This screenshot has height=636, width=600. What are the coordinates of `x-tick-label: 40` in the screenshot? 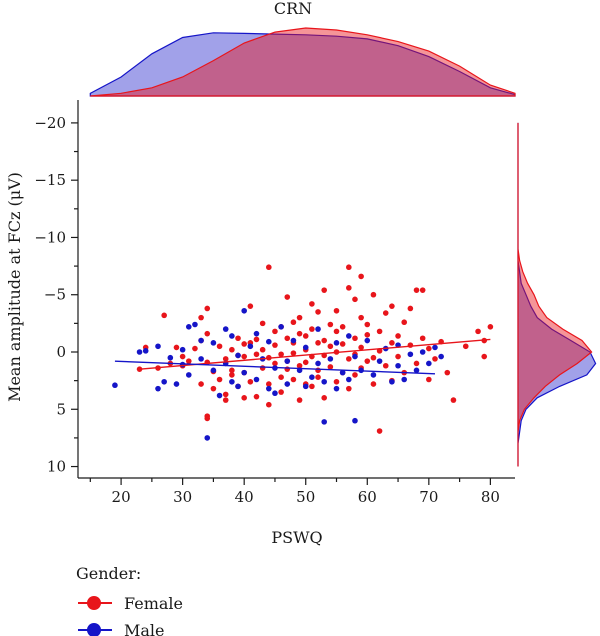 It's located at (244, 497).